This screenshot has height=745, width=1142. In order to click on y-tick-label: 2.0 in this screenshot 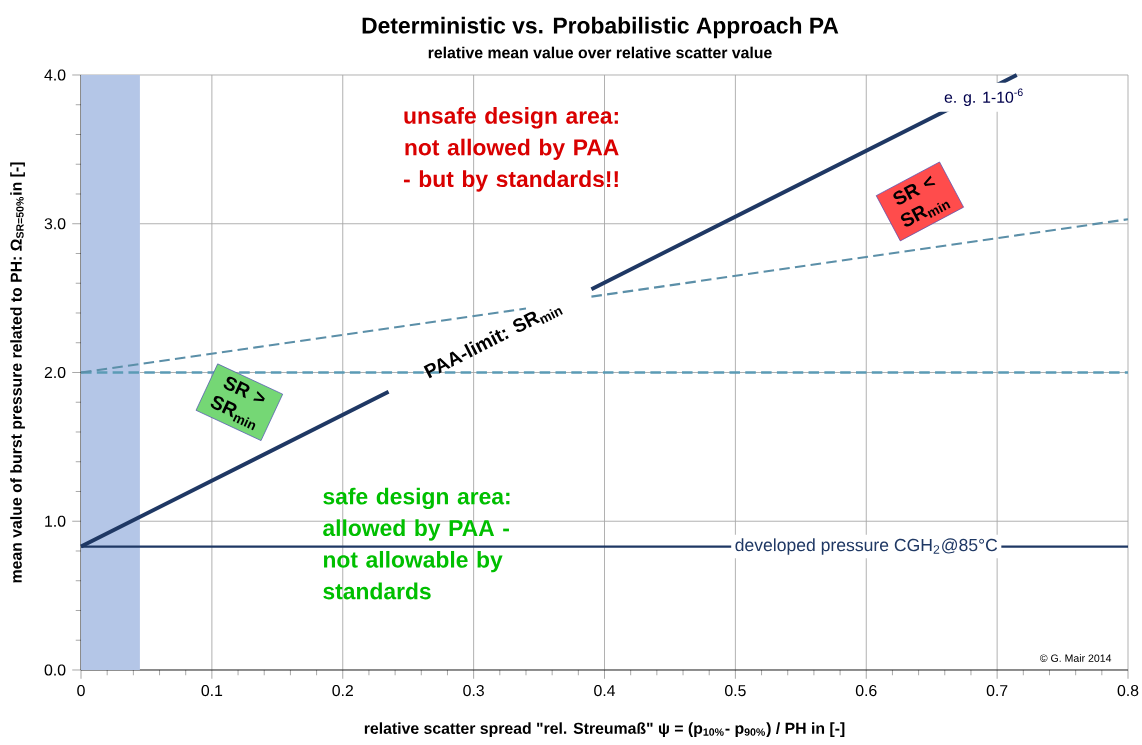, I will do `click(55, 372)`.